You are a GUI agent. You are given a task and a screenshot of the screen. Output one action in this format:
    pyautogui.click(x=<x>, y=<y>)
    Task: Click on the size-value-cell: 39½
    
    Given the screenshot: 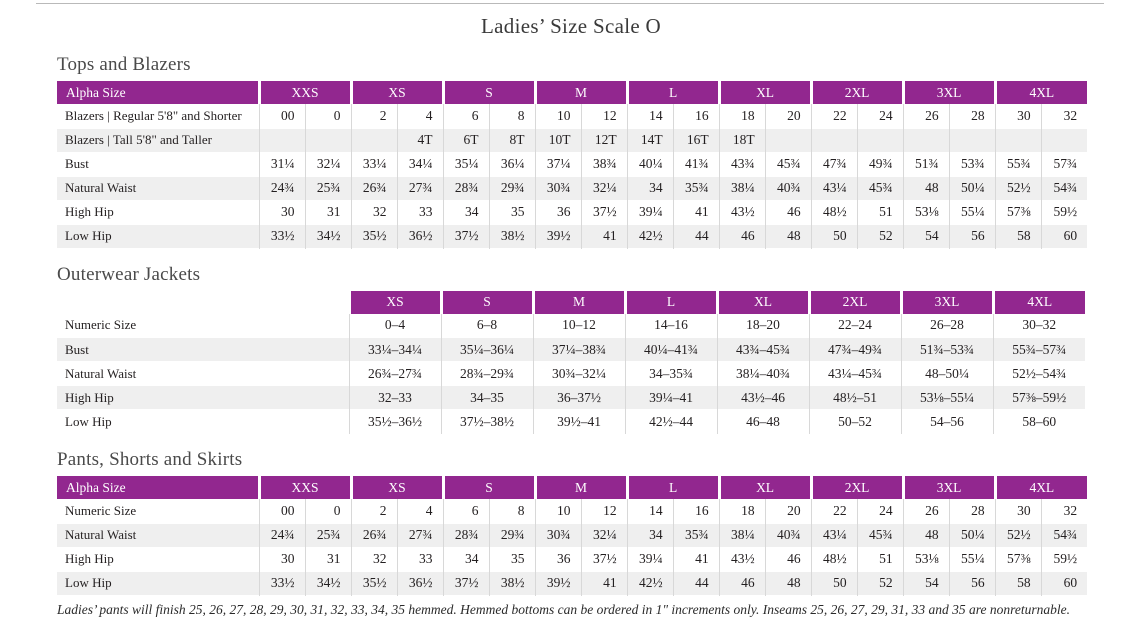 What is the action you would take?
    pyautogui.click(x=558, y=583)
    